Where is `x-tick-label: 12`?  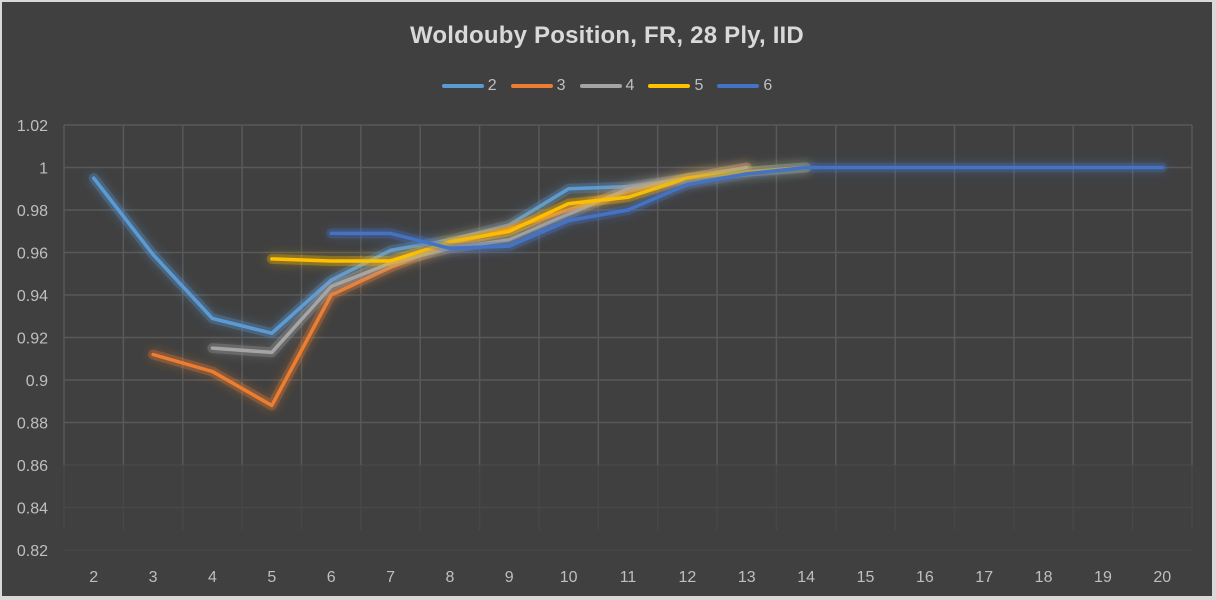 x-tick-label: 12 is located at coordinates (687, 577).